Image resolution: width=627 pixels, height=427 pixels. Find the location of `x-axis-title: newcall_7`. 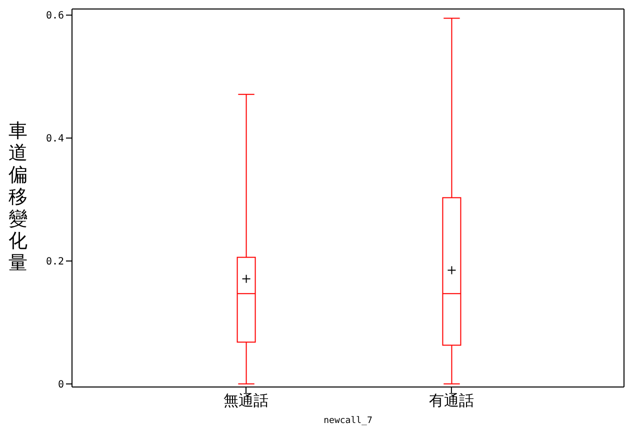

x-axis-title: newcall_7 is located at coordinates (348, 421).